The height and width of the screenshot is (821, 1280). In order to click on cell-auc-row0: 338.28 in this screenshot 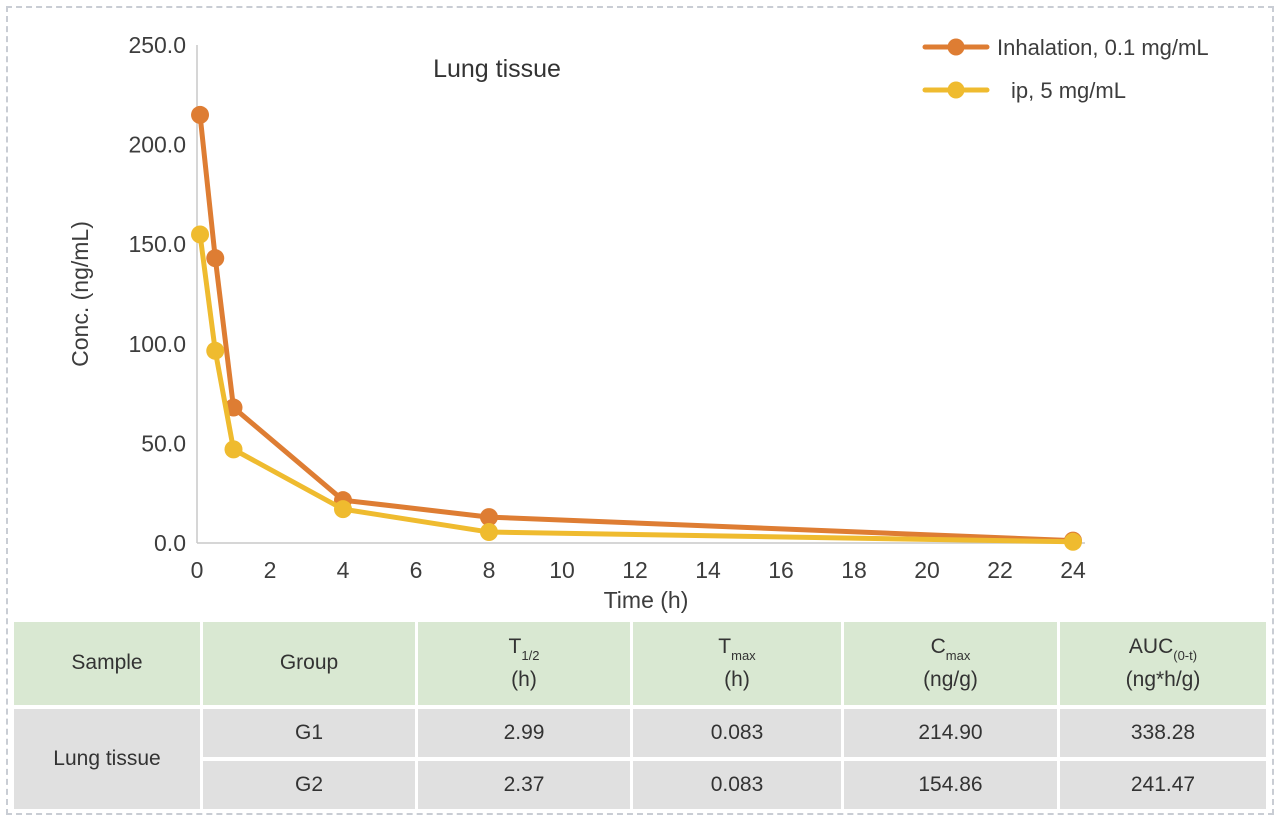, I will do `click(1163, 733)`.